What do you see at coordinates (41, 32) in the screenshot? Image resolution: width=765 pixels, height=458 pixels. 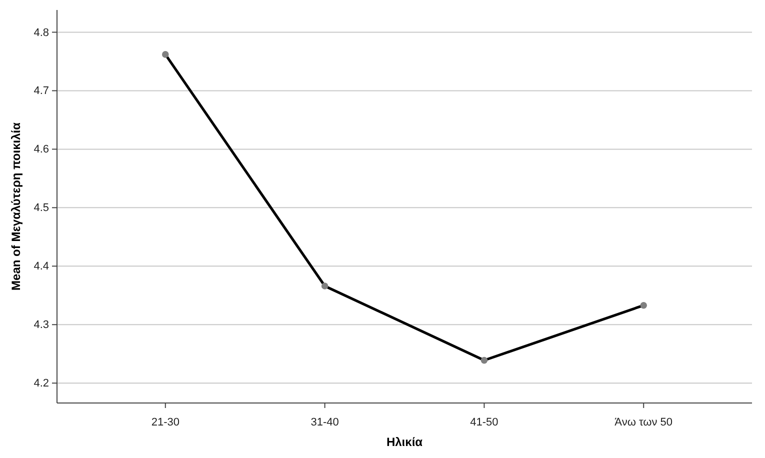 I see `y-tick-label: 4.8` at bounding box center [41, 32].